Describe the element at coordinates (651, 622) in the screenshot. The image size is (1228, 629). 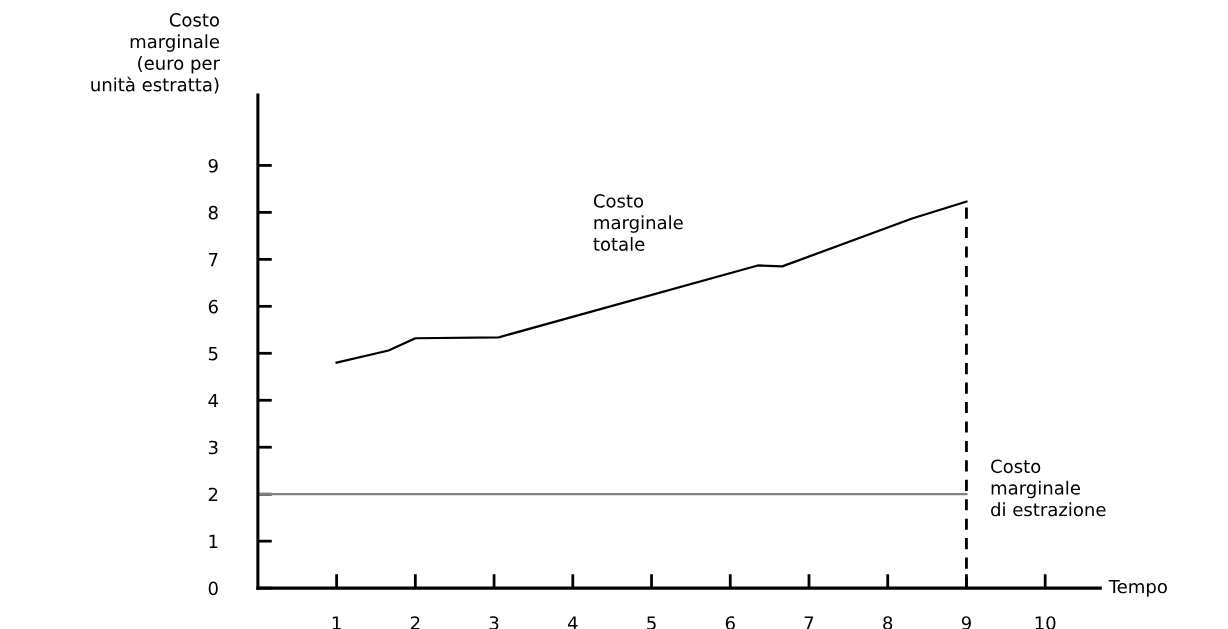
I see `x-tick-label: 5` at that location.